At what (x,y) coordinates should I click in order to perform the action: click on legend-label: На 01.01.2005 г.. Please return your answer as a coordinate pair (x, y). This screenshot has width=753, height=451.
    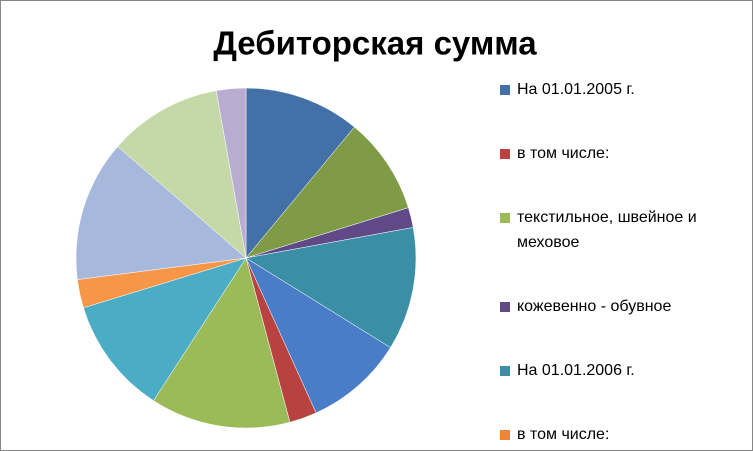
    Looking at the image, I should click on (576, 89).